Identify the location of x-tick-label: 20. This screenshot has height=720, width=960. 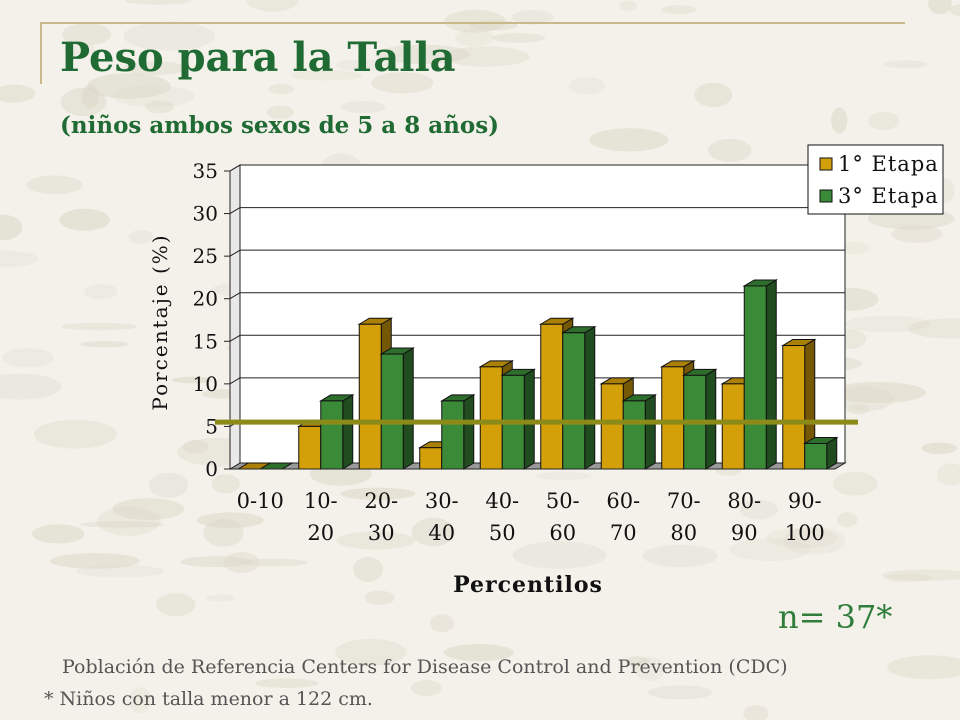
(320, 533).